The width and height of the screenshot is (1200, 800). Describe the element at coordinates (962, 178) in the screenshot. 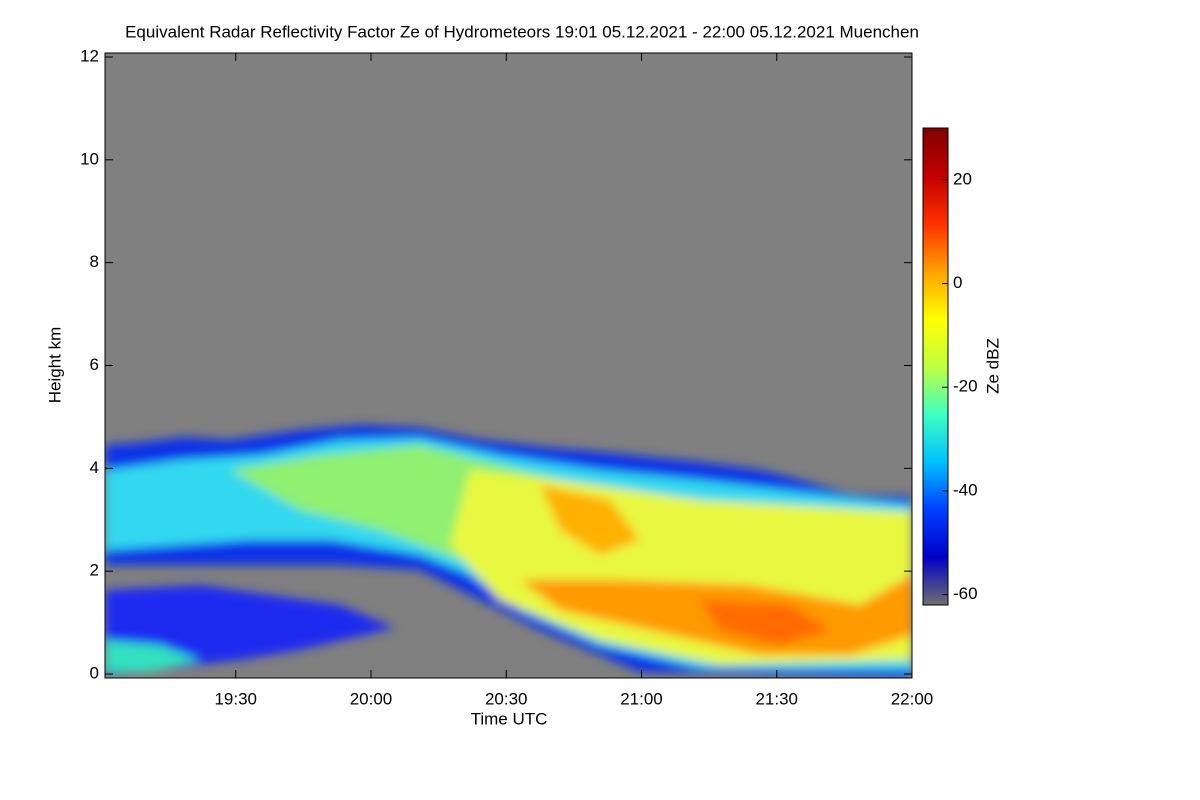

I see `colorbar-tick-label: 20` at that location.